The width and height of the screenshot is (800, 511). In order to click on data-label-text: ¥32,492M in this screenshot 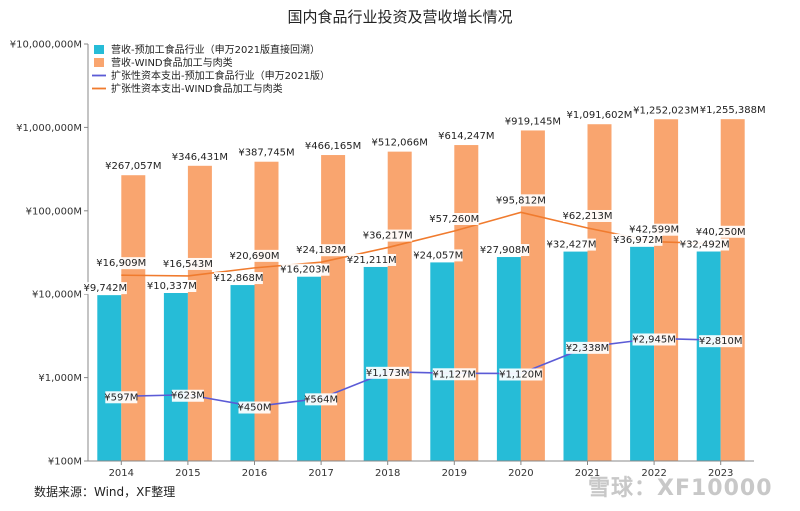, I will do `click(705, 245)`.